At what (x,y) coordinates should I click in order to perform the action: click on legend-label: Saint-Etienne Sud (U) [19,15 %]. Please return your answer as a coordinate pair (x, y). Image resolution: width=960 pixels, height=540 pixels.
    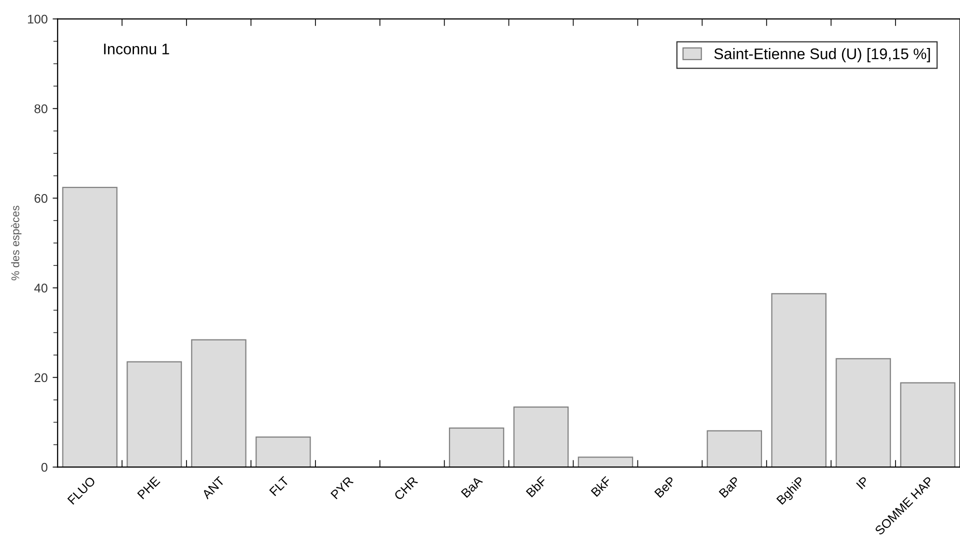
    Looking at the image, I should click on (822, 55).